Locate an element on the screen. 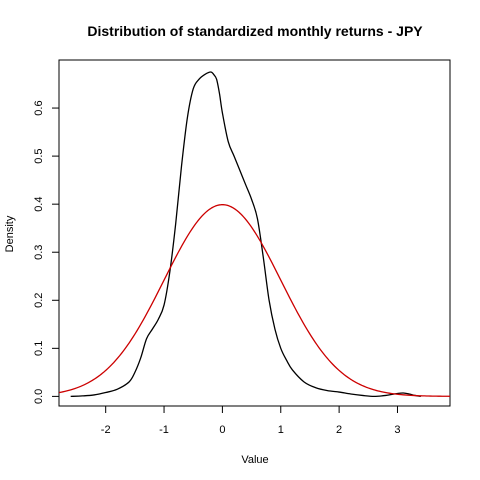  x-tick-label: -1 is located at coordinates (164, 430).